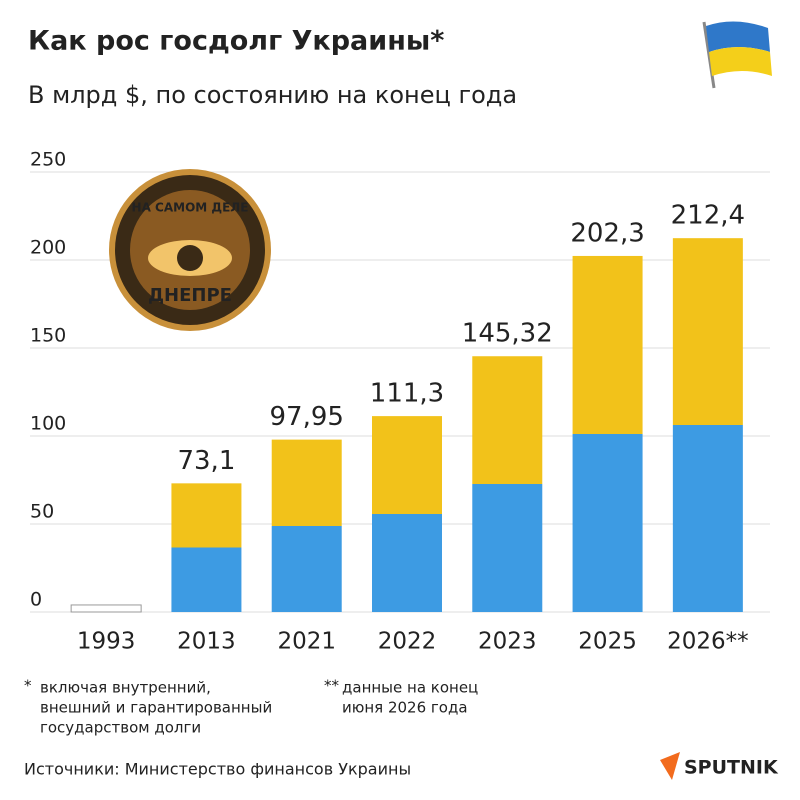 This screenshot has height=800, width=800. Describe the element at coordinates (407, 394) in the screenshot. I see `value-label: 111,3` at that location.